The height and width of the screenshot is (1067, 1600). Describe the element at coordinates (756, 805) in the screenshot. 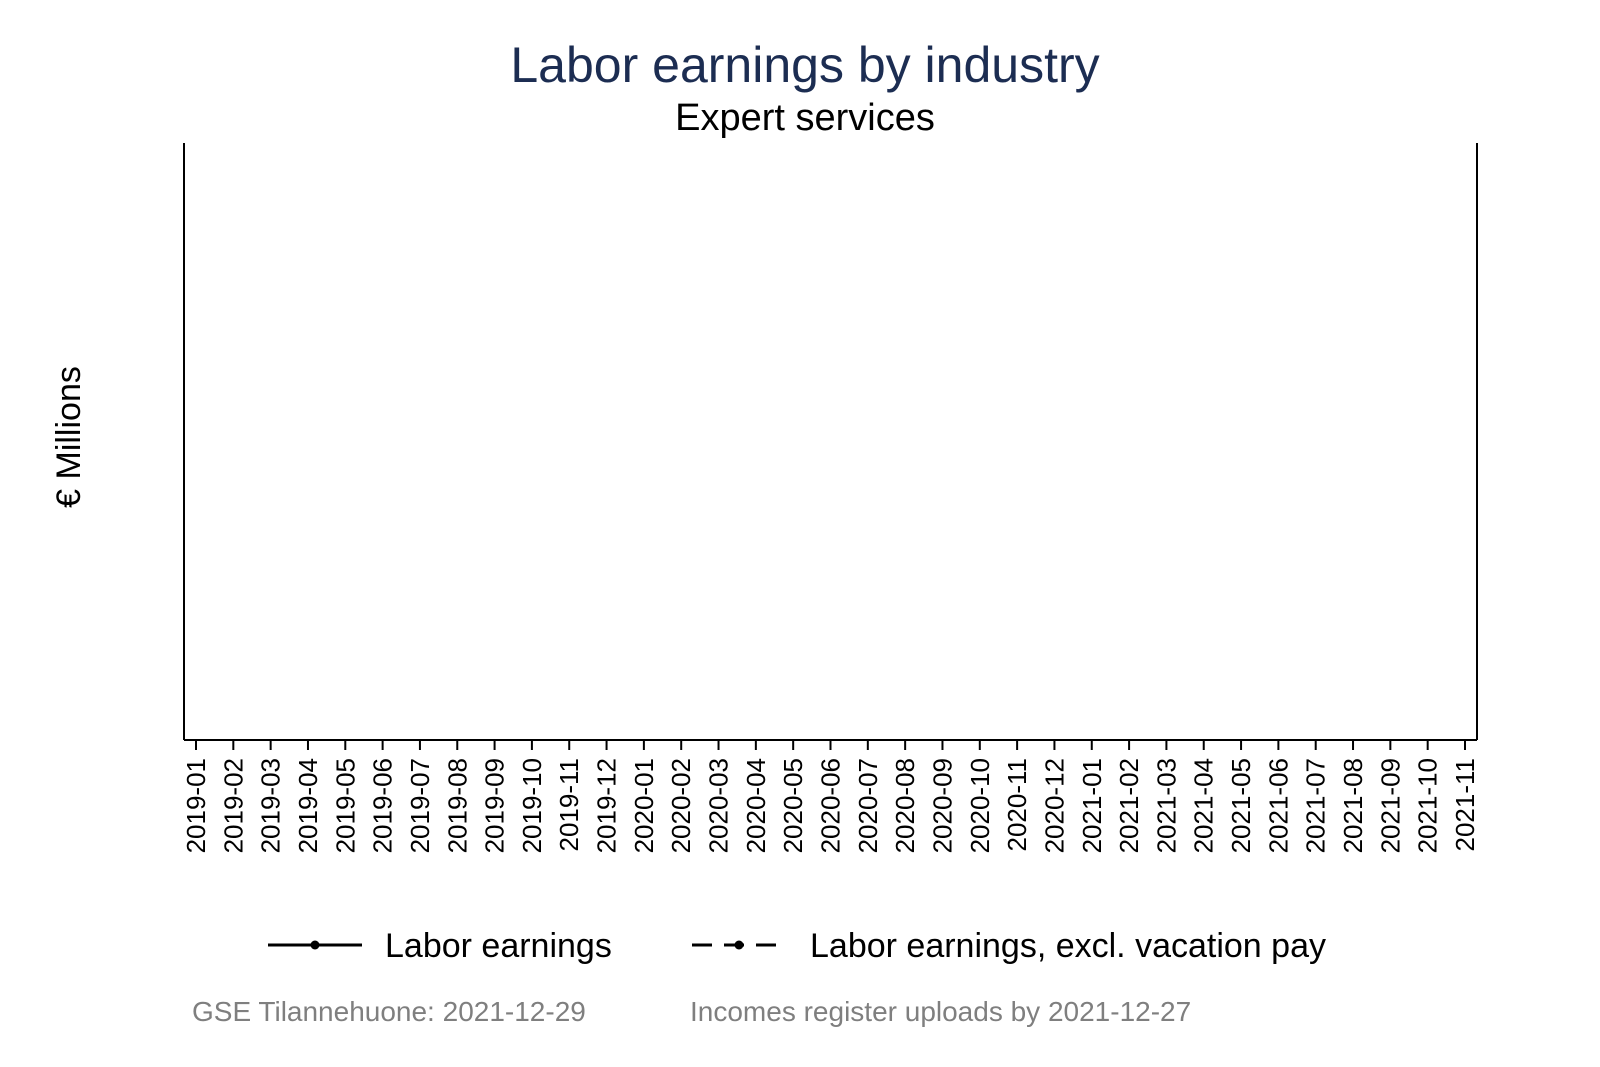

I see `x-tick-label: 2020-04` at that location.